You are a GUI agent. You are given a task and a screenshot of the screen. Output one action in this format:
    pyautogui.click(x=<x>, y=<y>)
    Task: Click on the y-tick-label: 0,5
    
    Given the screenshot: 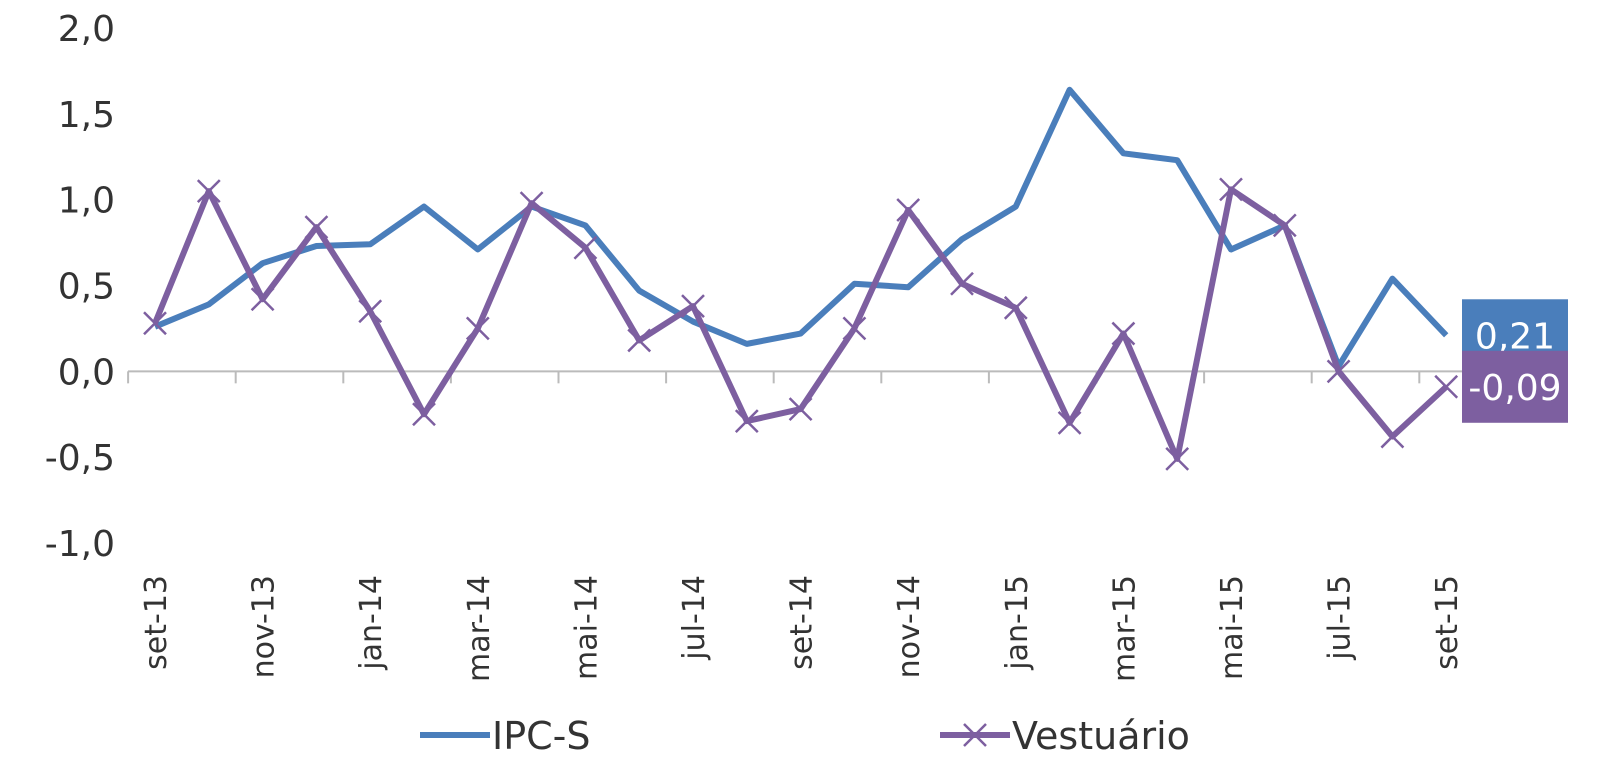 What is the action you would take?
    pyautogui.click(x=86, y=287)
    